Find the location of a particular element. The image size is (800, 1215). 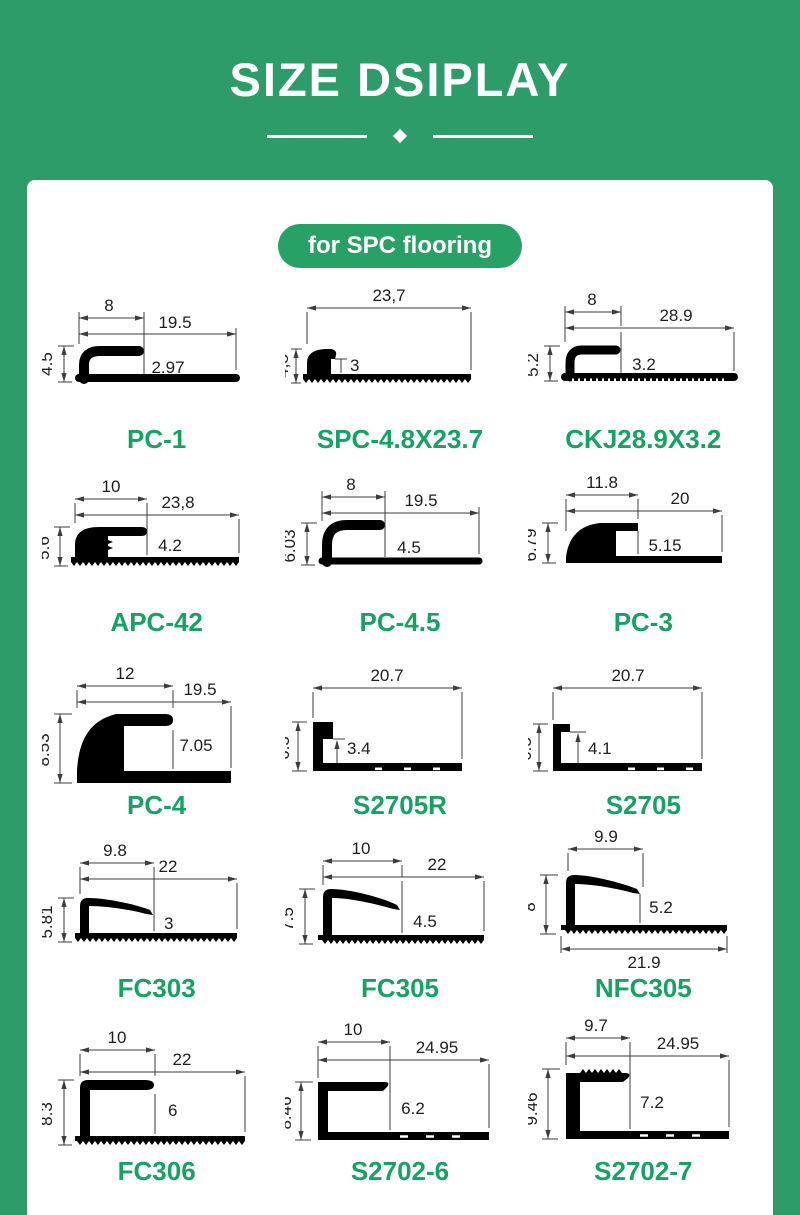

dim-label: 4.1 is located at coordinates (600, 748).